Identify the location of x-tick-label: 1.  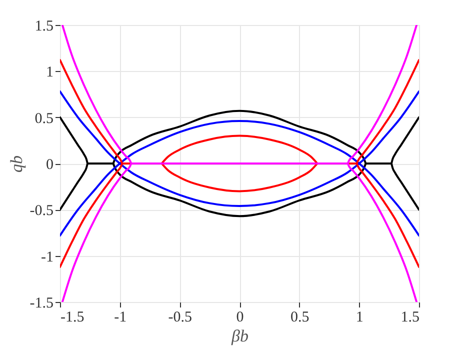
(360, 318).